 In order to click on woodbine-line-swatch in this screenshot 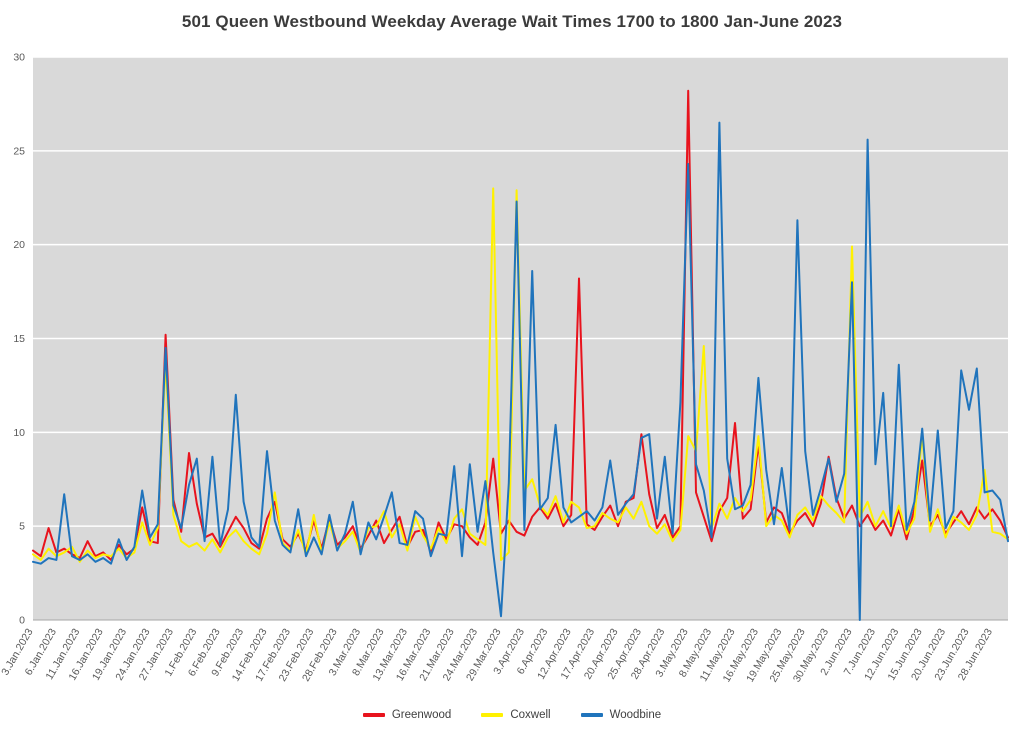, I will do `click(591, 715)`.